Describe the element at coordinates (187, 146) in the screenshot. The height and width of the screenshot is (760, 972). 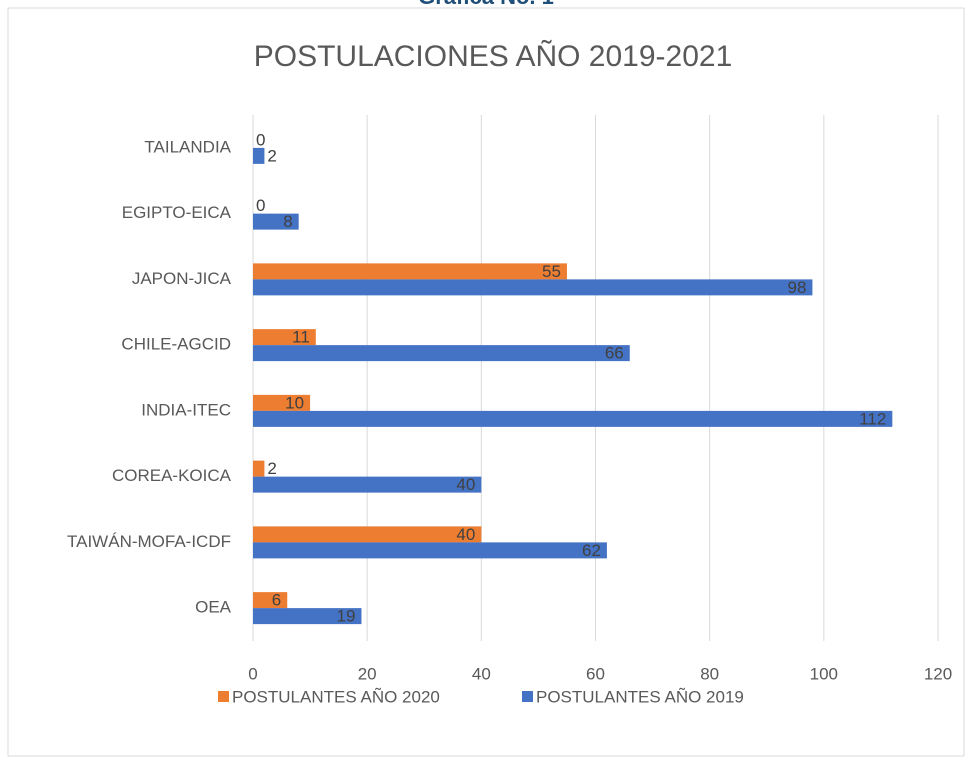
I see `y-tick-label: TAILANDIA` at that location.